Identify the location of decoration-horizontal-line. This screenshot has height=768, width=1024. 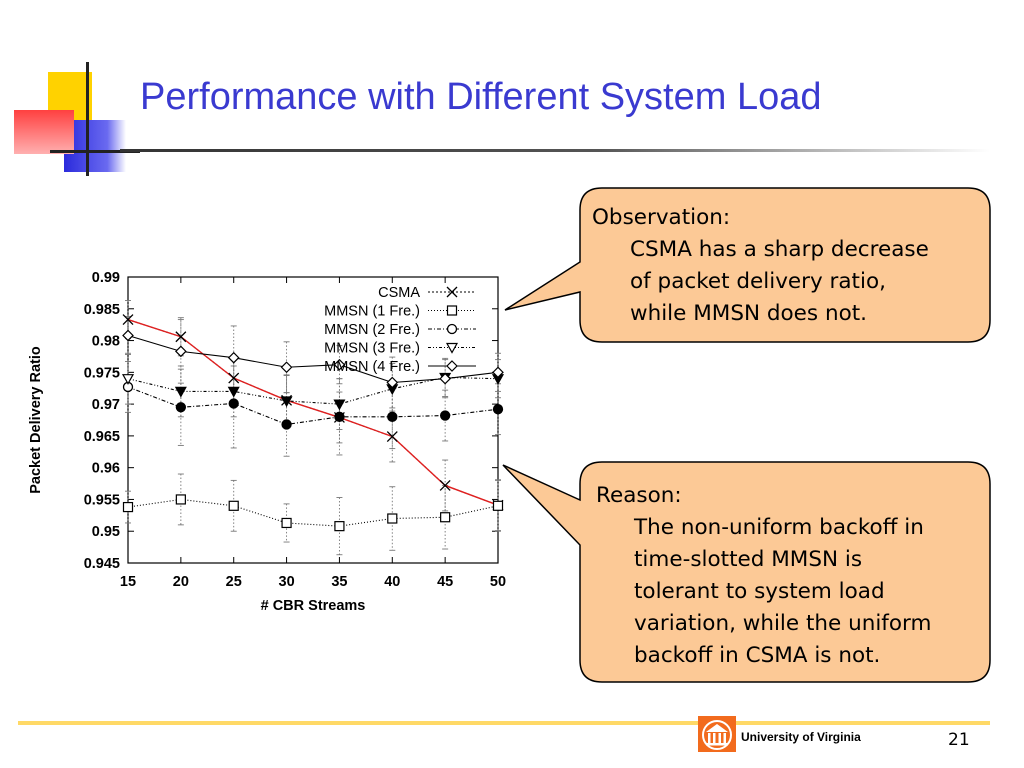
(95, 151).